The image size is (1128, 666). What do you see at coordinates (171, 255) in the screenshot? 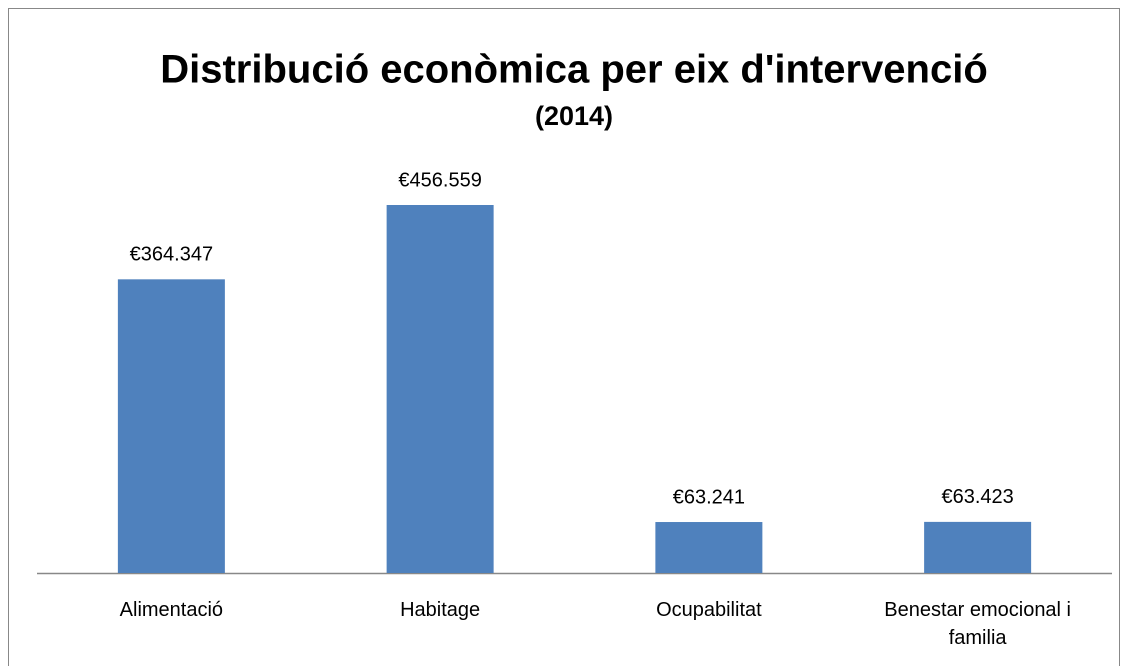
I see `value-label: €364.347` at bounding box center [171, 255].